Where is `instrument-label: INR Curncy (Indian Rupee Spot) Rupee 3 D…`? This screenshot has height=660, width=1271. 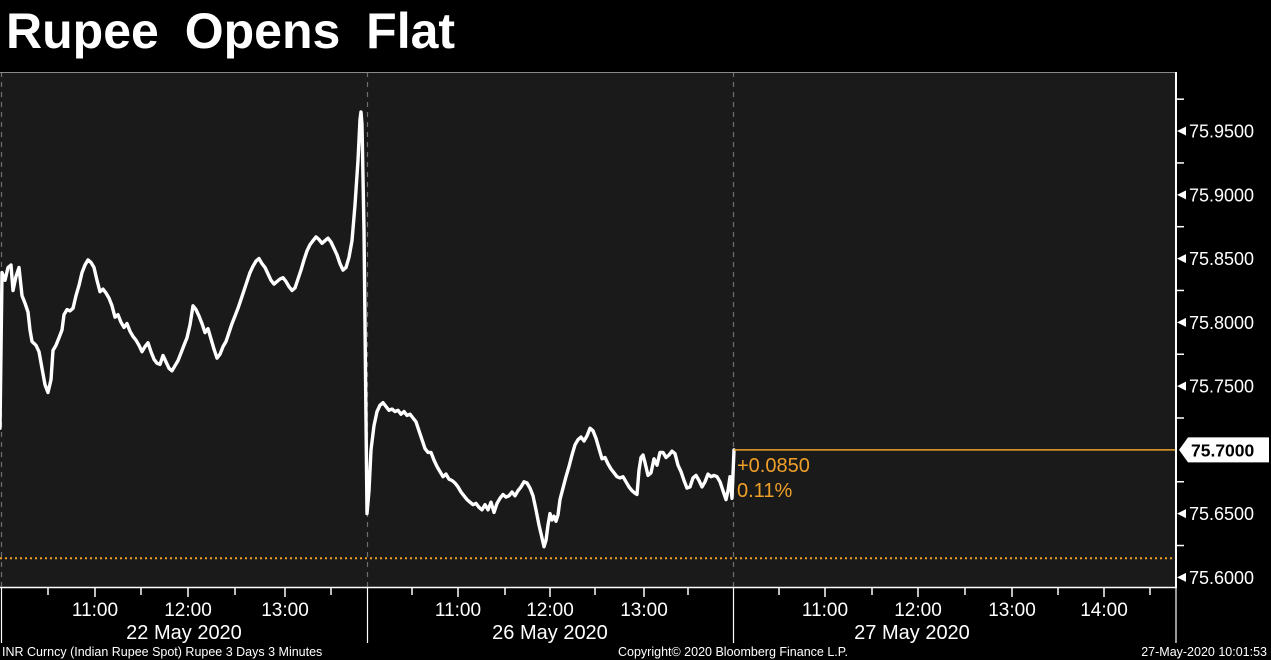
instrument-label: INR Curncy (Indian Rupee Spot) Rupee 3 D… is located at coordinates (162, 652).